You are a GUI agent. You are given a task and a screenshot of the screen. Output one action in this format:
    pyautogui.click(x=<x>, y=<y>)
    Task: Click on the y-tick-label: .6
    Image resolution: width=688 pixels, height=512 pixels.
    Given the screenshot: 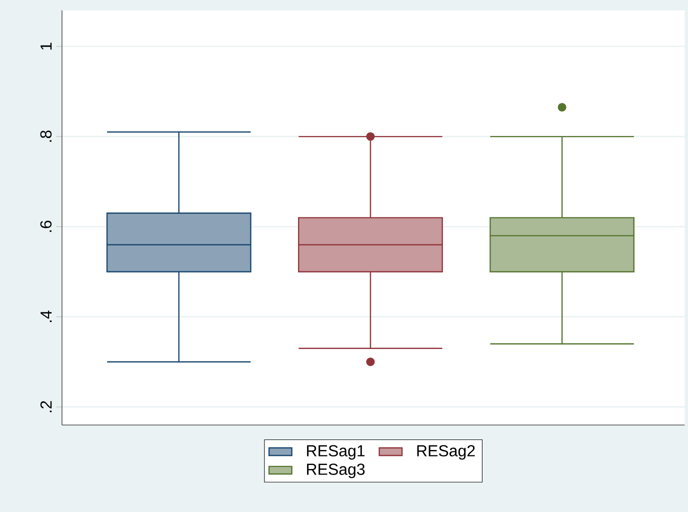 What is the action you would take?
    pyautogui.click(x=46, y=226)
    